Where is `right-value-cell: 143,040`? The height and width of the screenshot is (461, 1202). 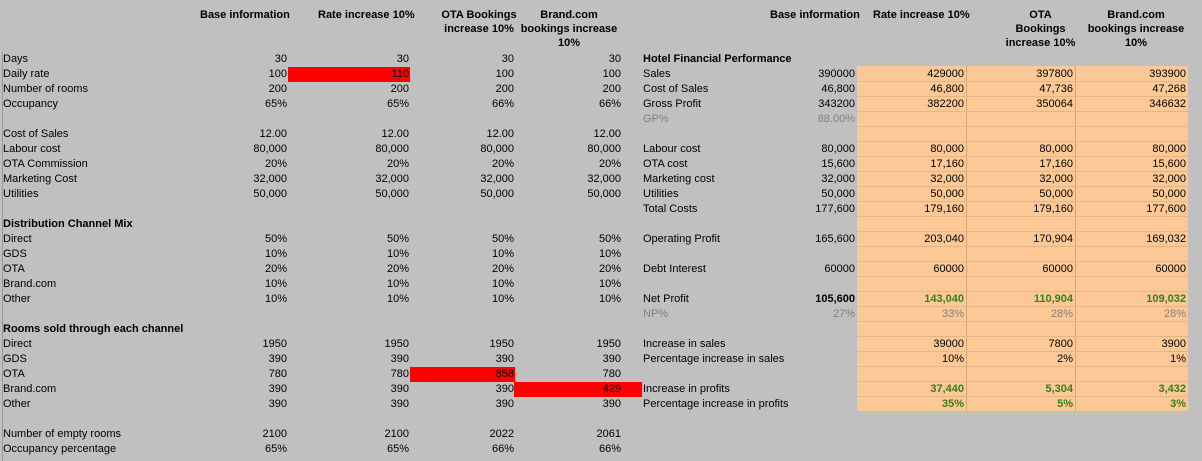
right-value-cell: 143,040 is located at coordinates (944, 299).